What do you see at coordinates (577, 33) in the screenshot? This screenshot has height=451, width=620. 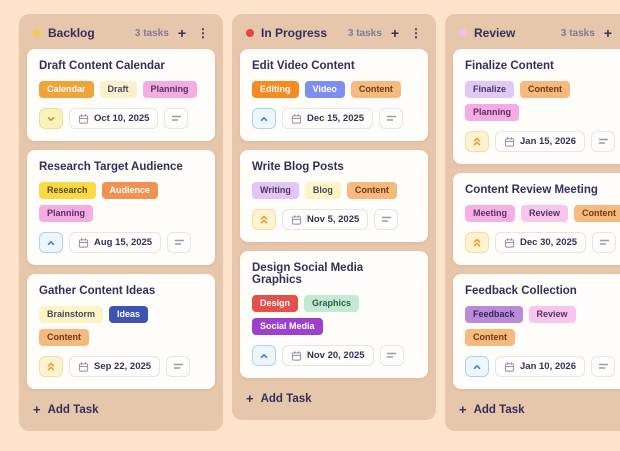 I see `task-count: 3 tasks` at bounding box center [577, 33].